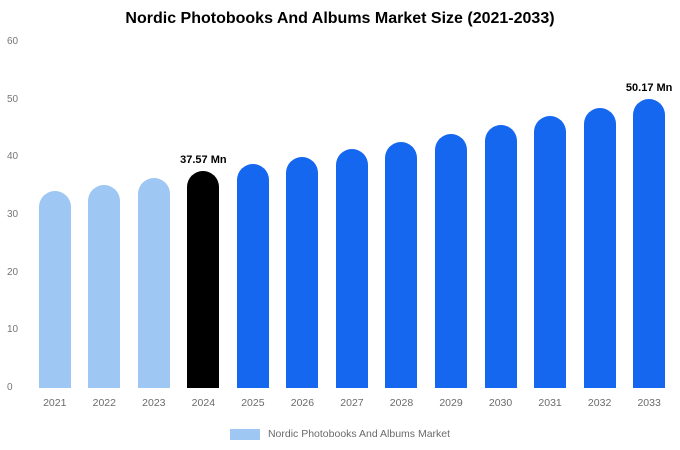  I want to click on bar-column-2028, so click(402, 215).